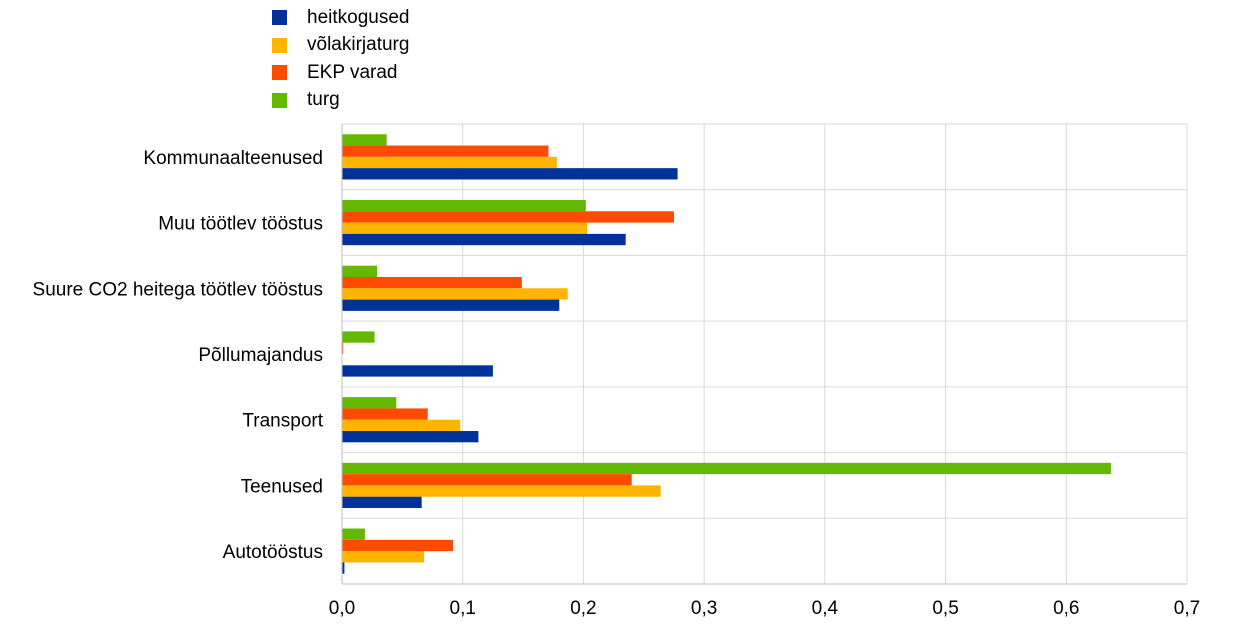 The image size is (1240, 630). I want to click on legend-label-ekp-varad: EKP varad, so click(352, 72).